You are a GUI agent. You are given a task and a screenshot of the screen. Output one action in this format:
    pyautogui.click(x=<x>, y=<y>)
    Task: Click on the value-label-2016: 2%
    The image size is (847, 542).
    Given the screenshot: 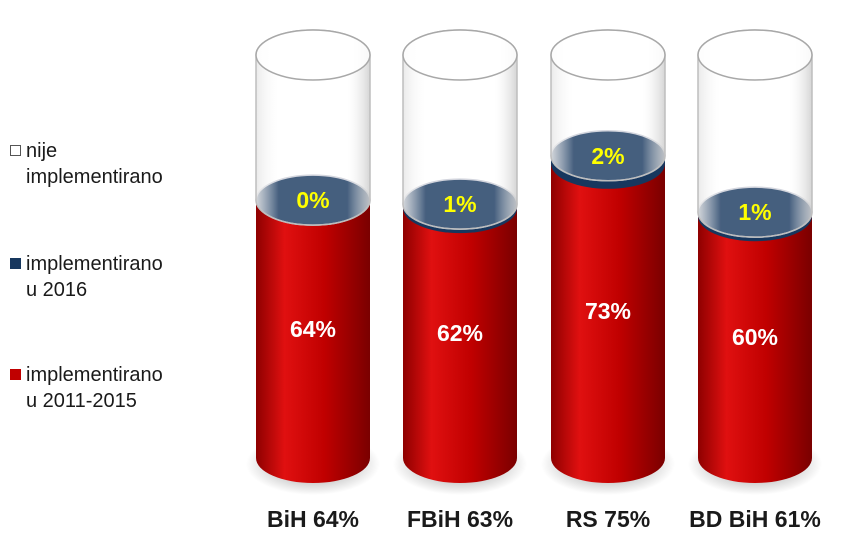 What is the action you would take?
    pyautogui.click(x=607, y=156)
    